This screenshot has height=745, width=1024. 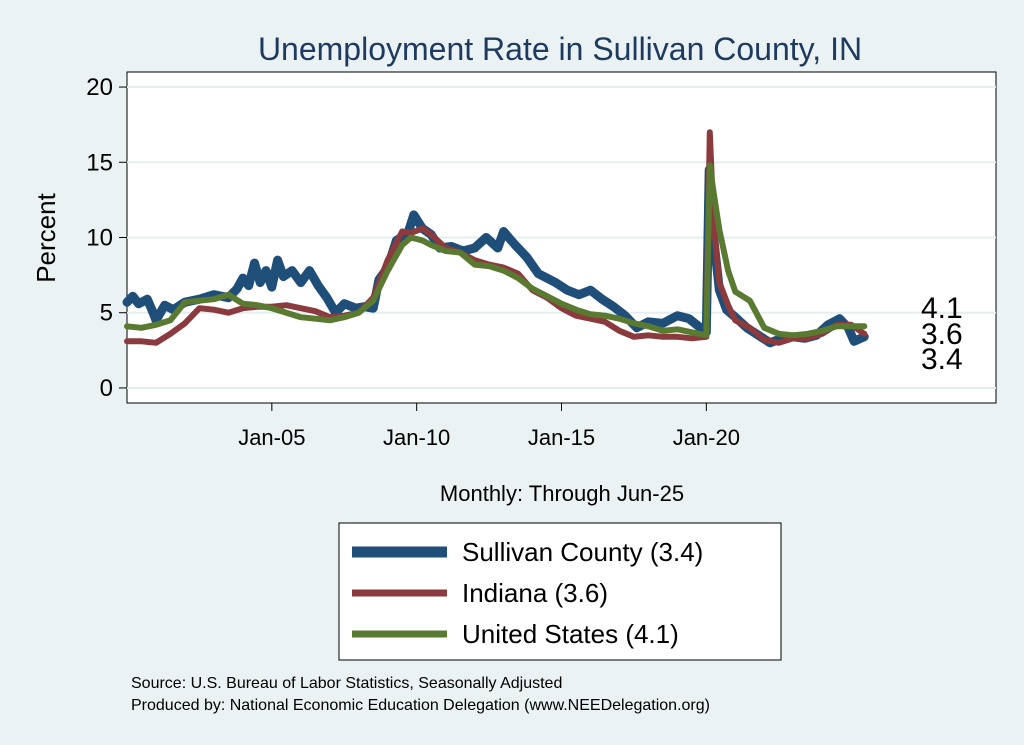 I want to click on y-tick-label: 0, so click(x=106, y=388).